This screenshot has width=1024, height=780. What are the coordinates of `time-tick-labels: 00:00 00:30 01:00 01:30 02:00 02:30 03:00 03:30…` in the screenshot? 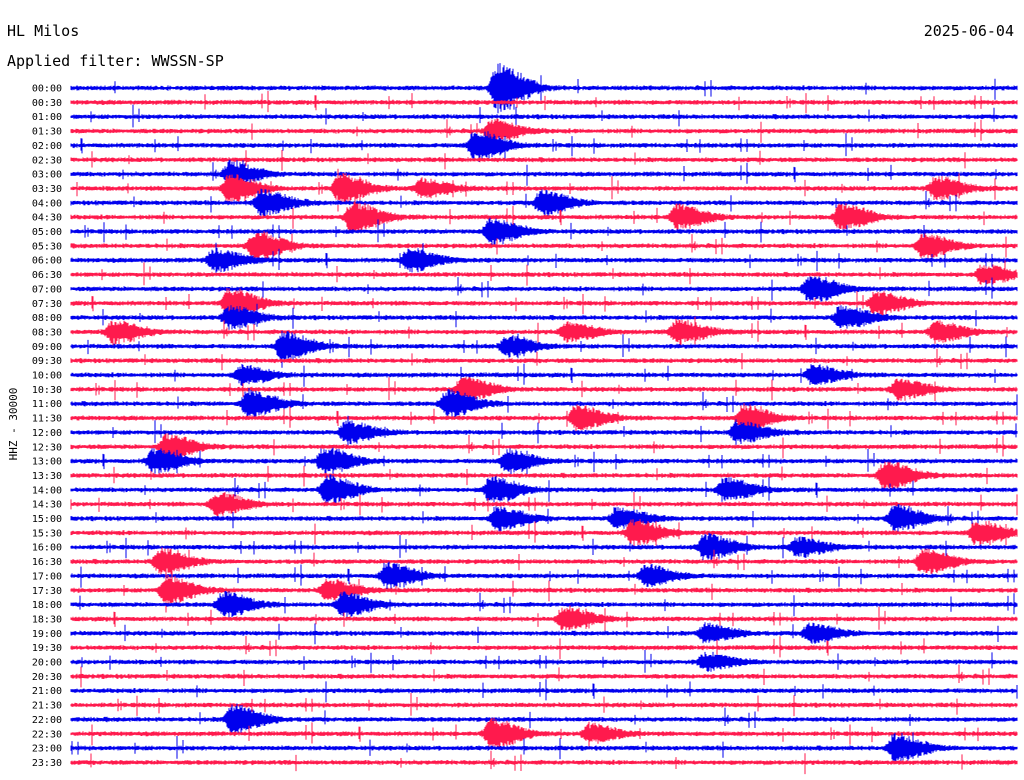 It's located at (47, 426).